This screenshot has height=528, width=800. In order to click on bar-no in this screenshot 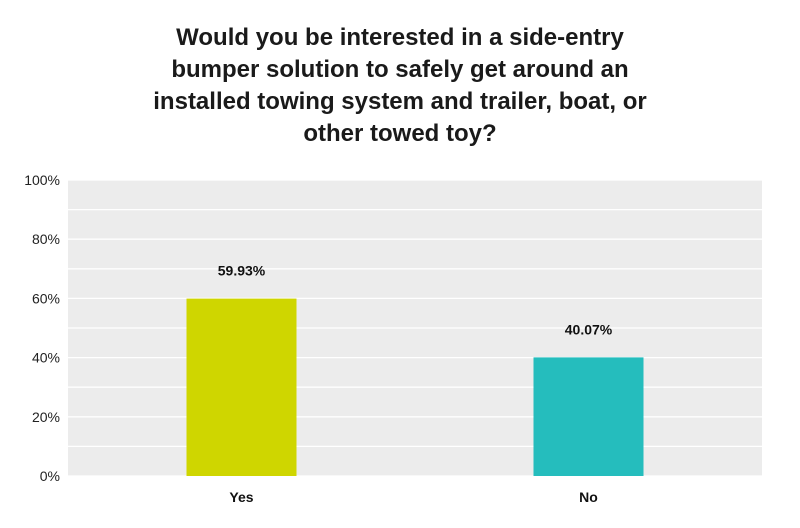, I will do `click(588, 416)`.